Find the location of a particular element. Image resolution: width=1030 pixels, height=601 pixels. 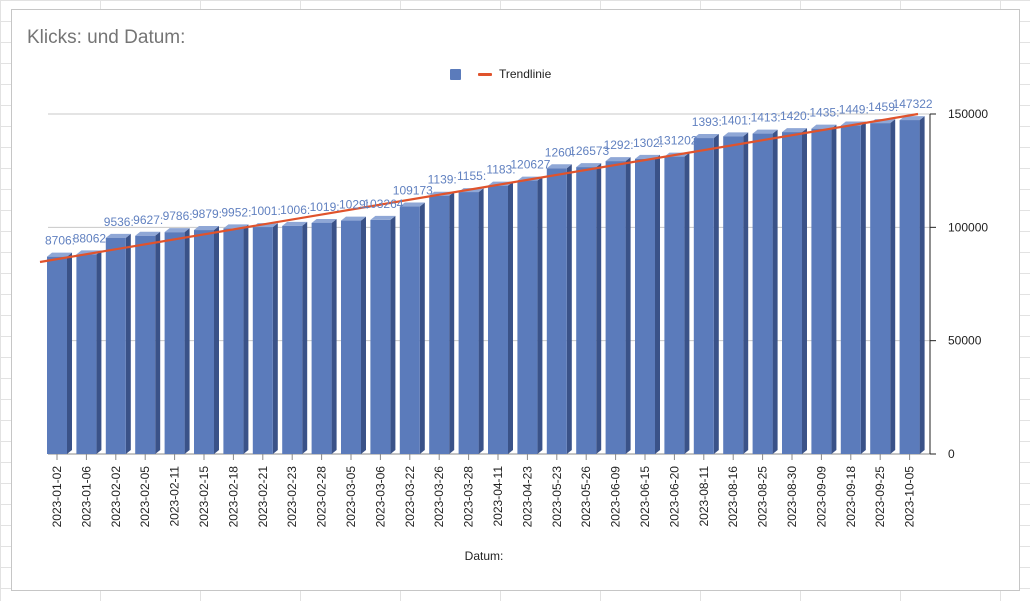

x-tick-label: 2023-08-30 is located at coordinates (792, 497).